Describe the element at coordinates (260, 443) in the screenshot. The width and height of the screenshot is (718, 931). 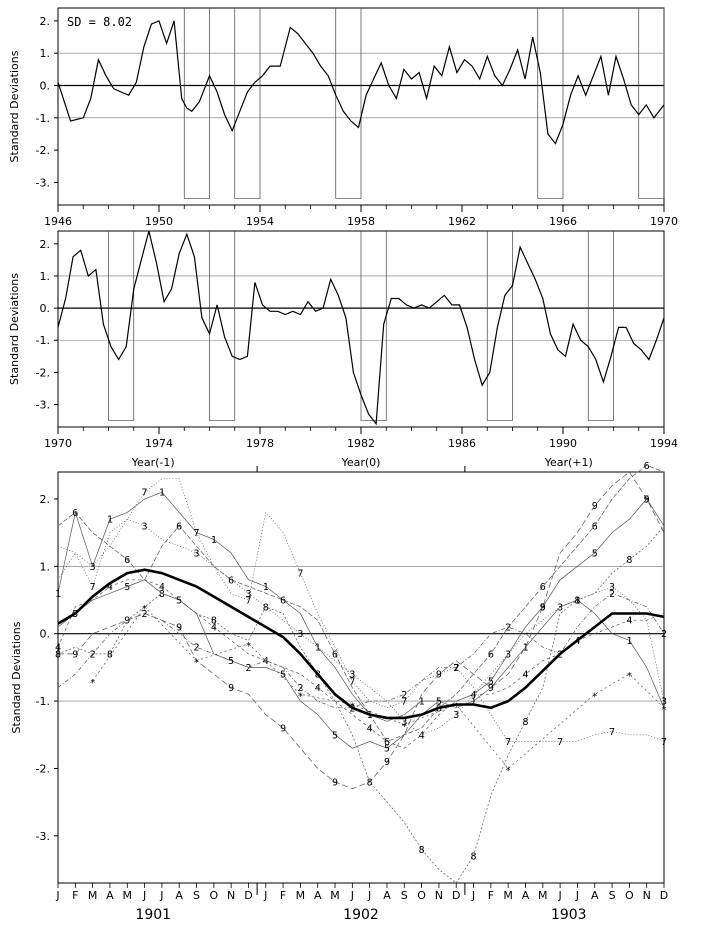
I see `x-tick-label: 1978` at that location.